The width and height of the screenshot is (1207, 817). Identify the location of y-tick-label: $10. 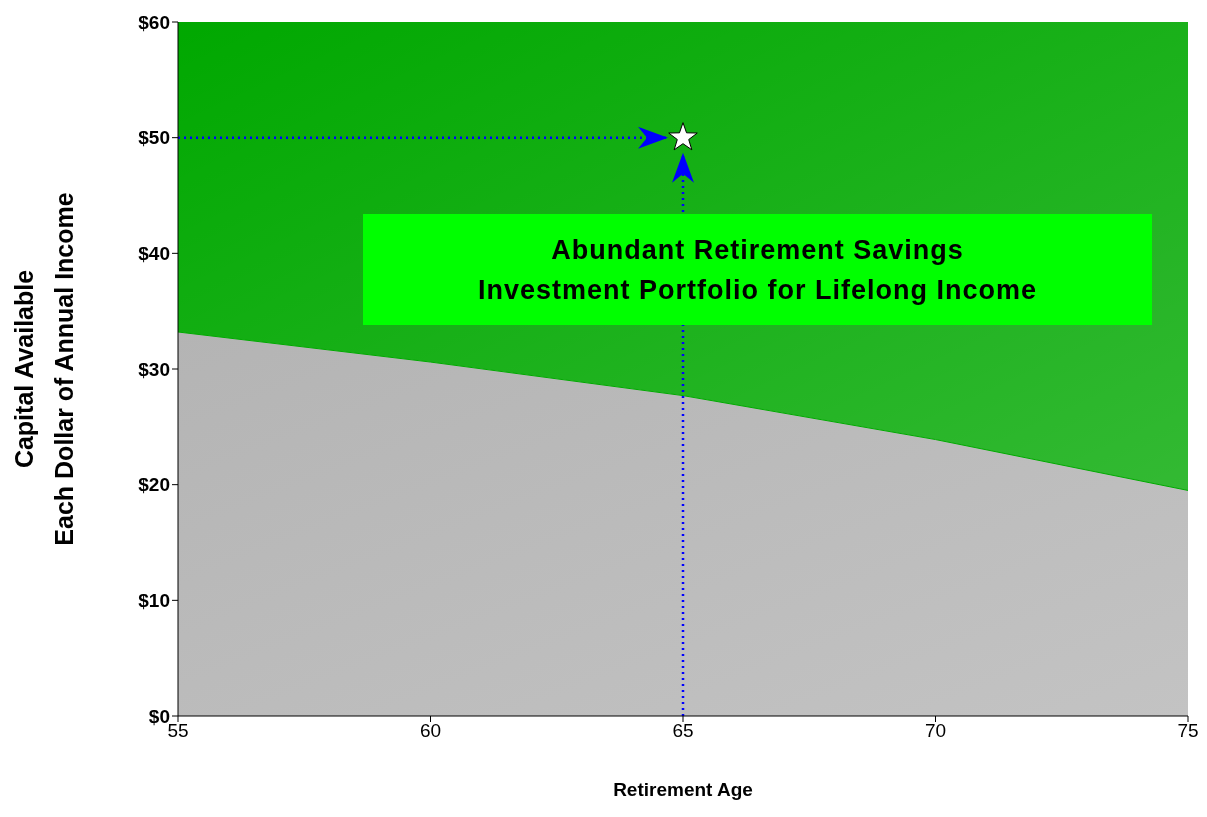
(154, 601).